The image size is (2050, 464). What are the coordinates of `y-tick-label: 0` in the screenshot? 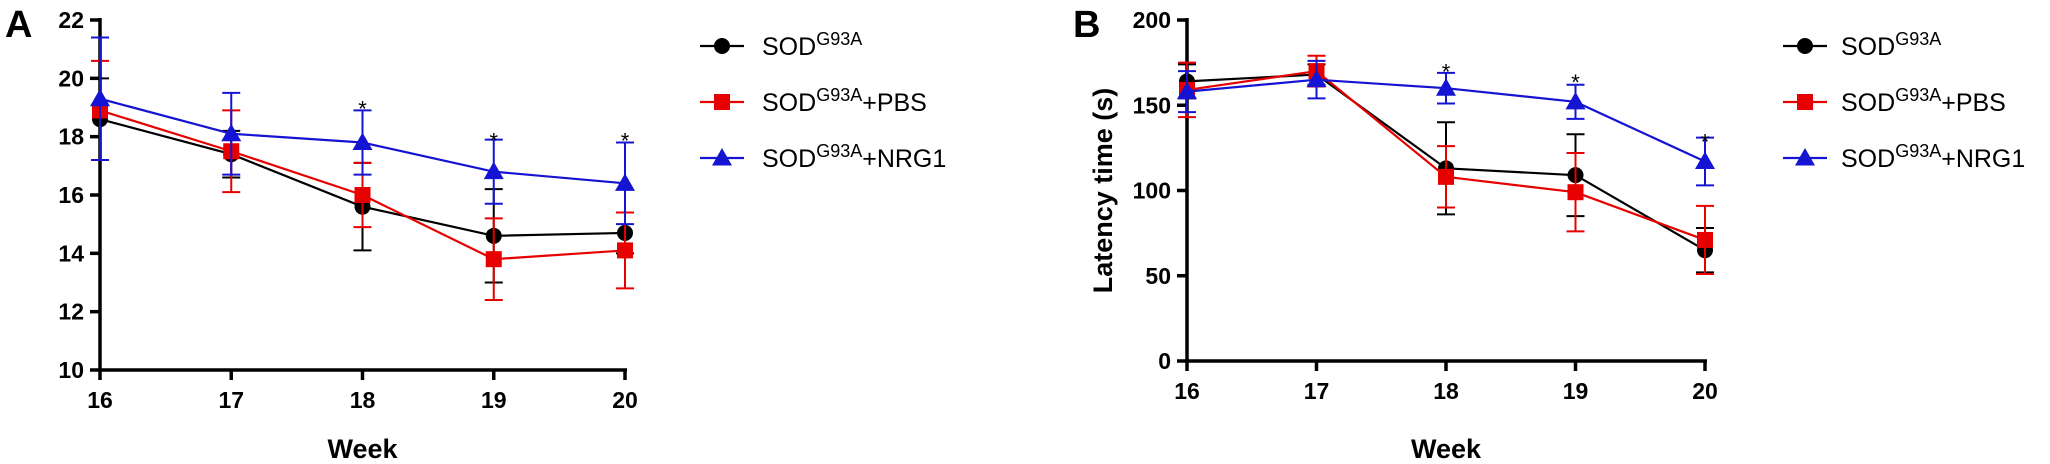 It's located at (1164, 361).